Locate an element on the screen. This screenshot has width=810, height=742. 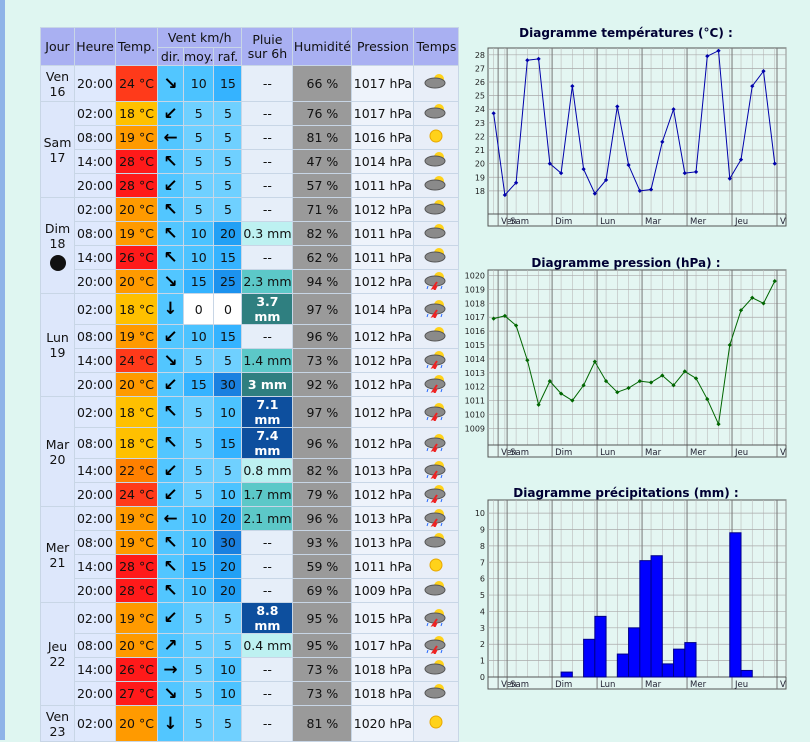
moy-cell: 0 is located at coordinates (198, 309).